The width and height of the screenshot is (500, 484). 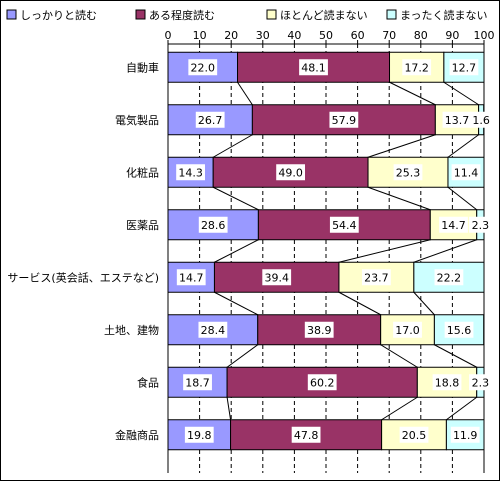 I want to click on data-label-4-2: 54.4, so click(x=344, y=225).